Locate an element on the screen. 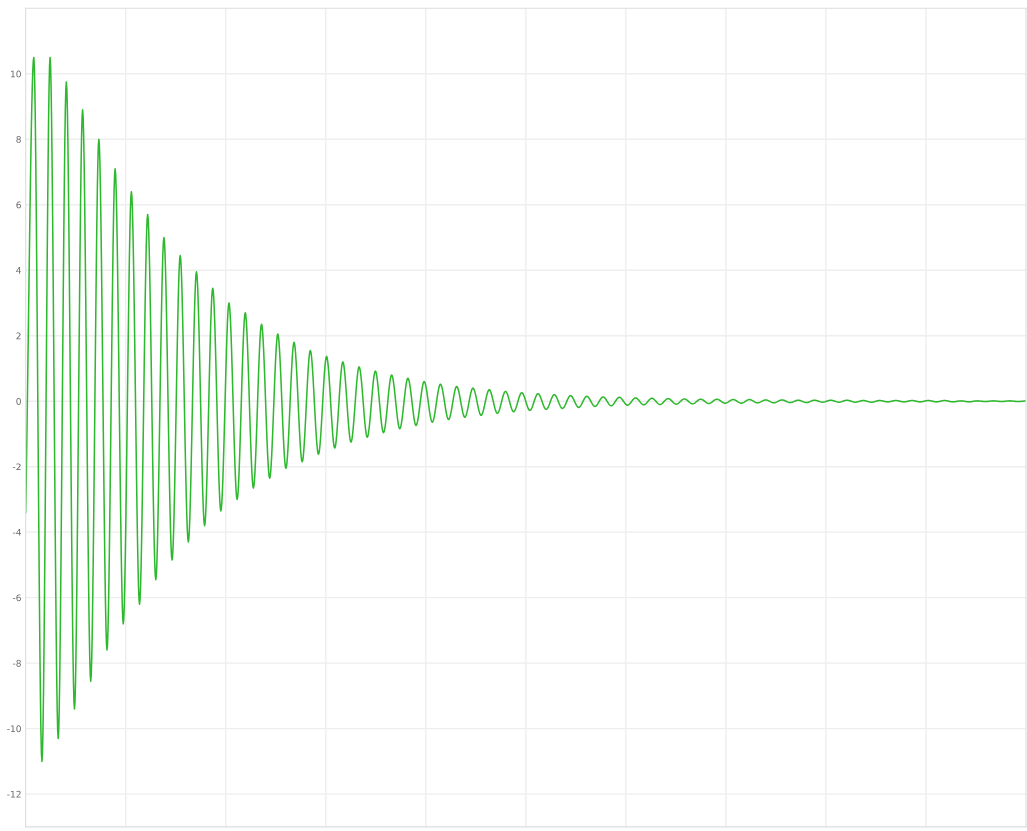 This screenshot has width=1027, height=831. y-tick-label: -12 is located at coordinates (14, 794).